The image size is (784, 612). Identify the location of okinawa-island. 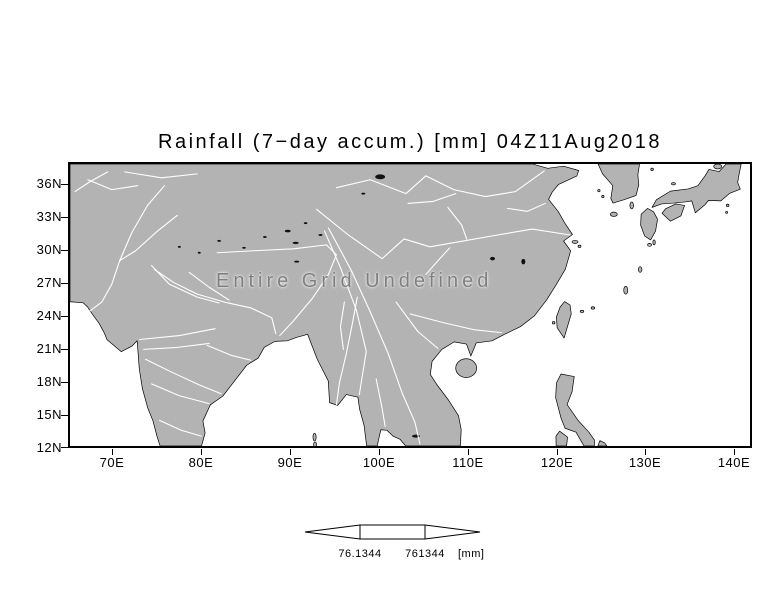
(626, 290).